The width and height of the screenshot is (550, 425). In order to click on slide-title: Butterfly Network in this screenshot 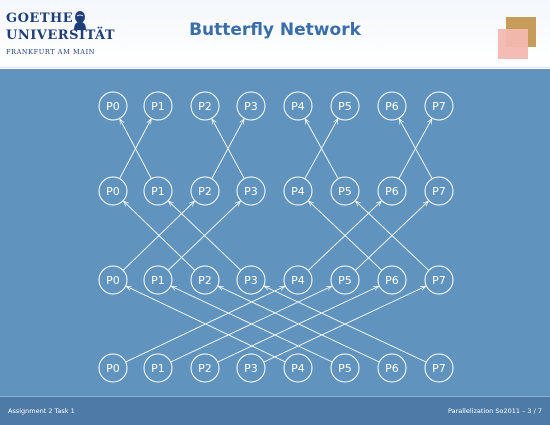, I will do `click(275, 30)`.